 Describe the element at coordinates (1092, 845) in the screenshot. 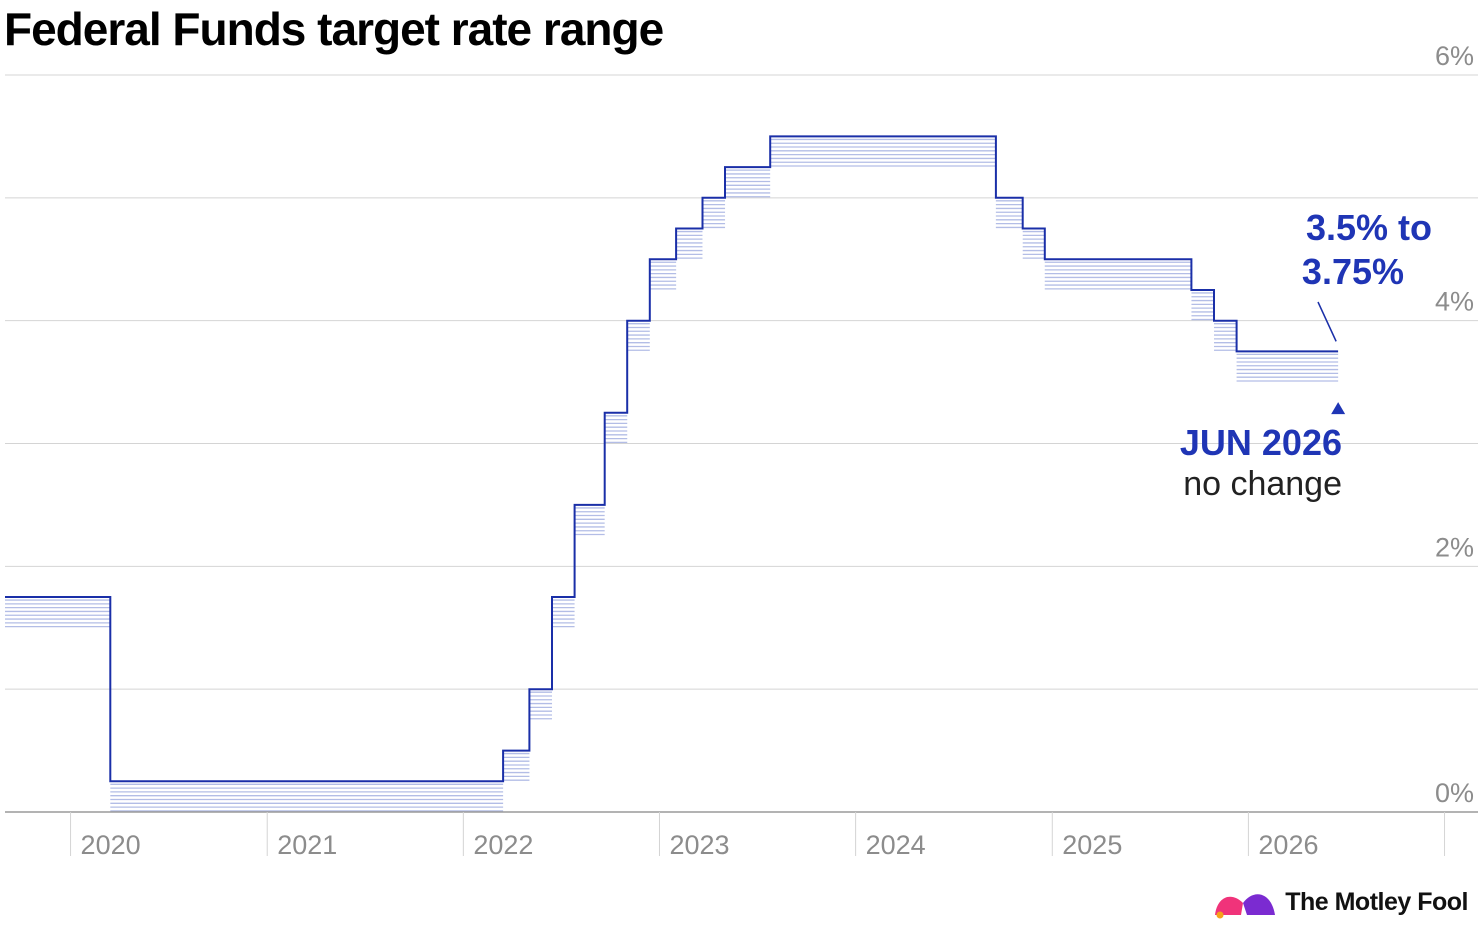

I see `x-tick-label: 2025` at that location.